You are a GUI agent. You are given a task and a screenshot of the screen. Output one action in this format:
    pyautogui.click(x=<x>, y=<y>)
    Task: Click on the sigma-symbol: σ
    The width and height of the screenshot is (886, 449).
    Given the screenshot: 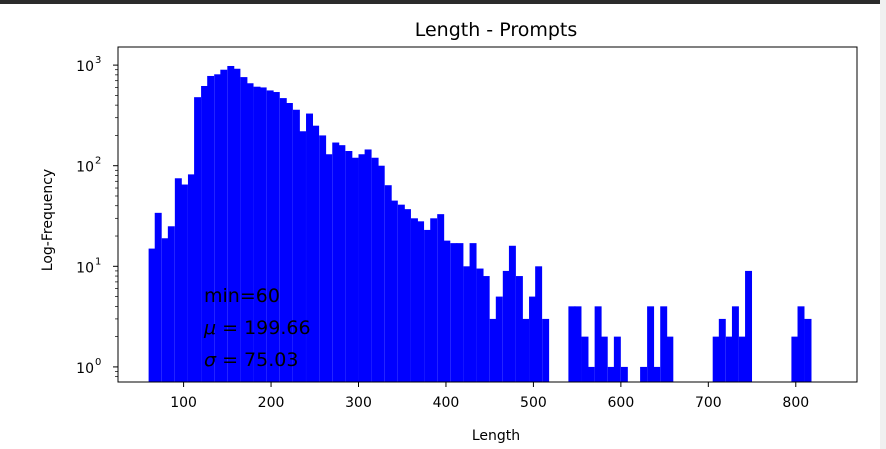 What is the action you would take?
    pyautogui.click(x=210, y=360)
    